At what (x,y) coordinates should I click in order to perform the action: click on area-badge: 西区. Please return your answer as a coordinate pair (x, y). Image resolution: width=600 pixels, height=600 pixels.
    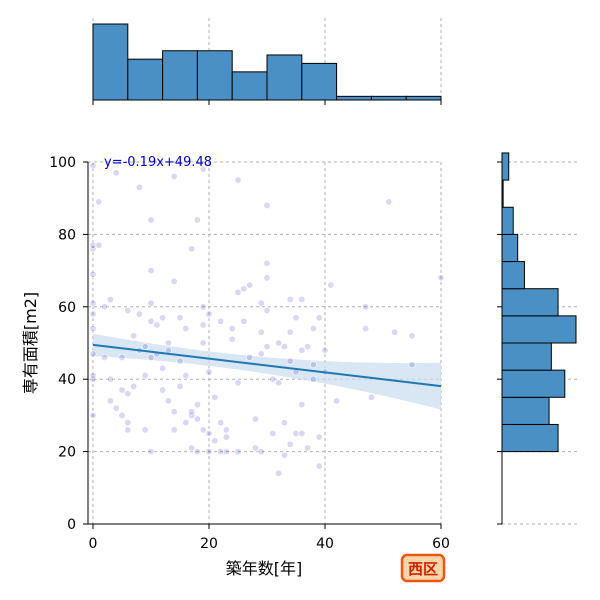
    Looking at the image, I should click on (423, 568).